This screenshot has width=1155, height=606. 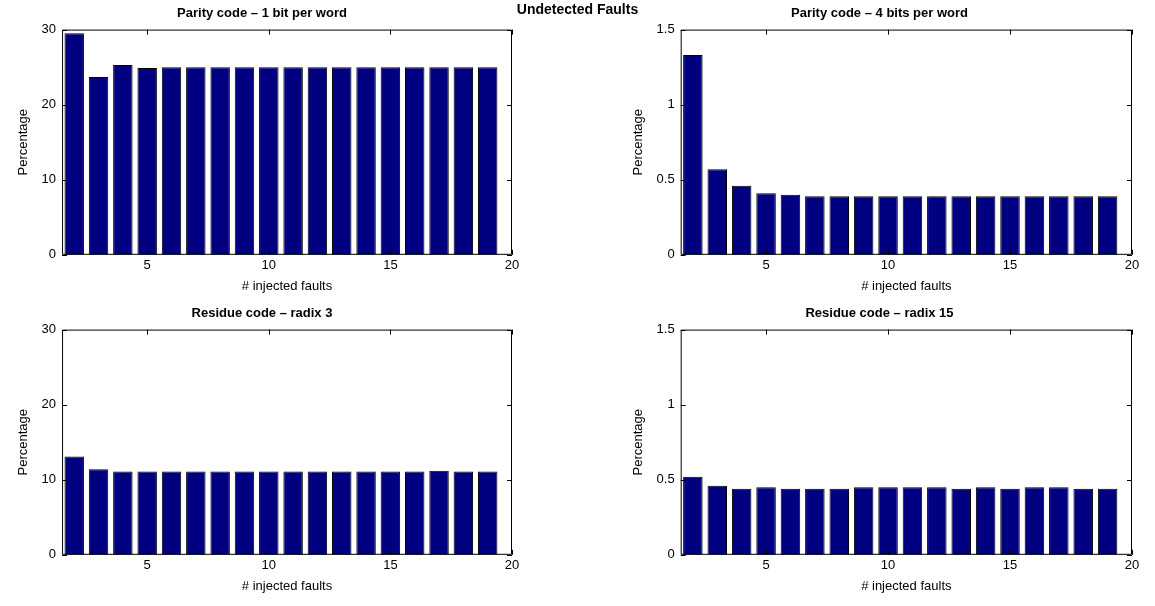 What do you see at coordinates (879, 313) in the screenshot?
I see `chart-title: Residue code – radix 15` at bounding box center [879, 313].